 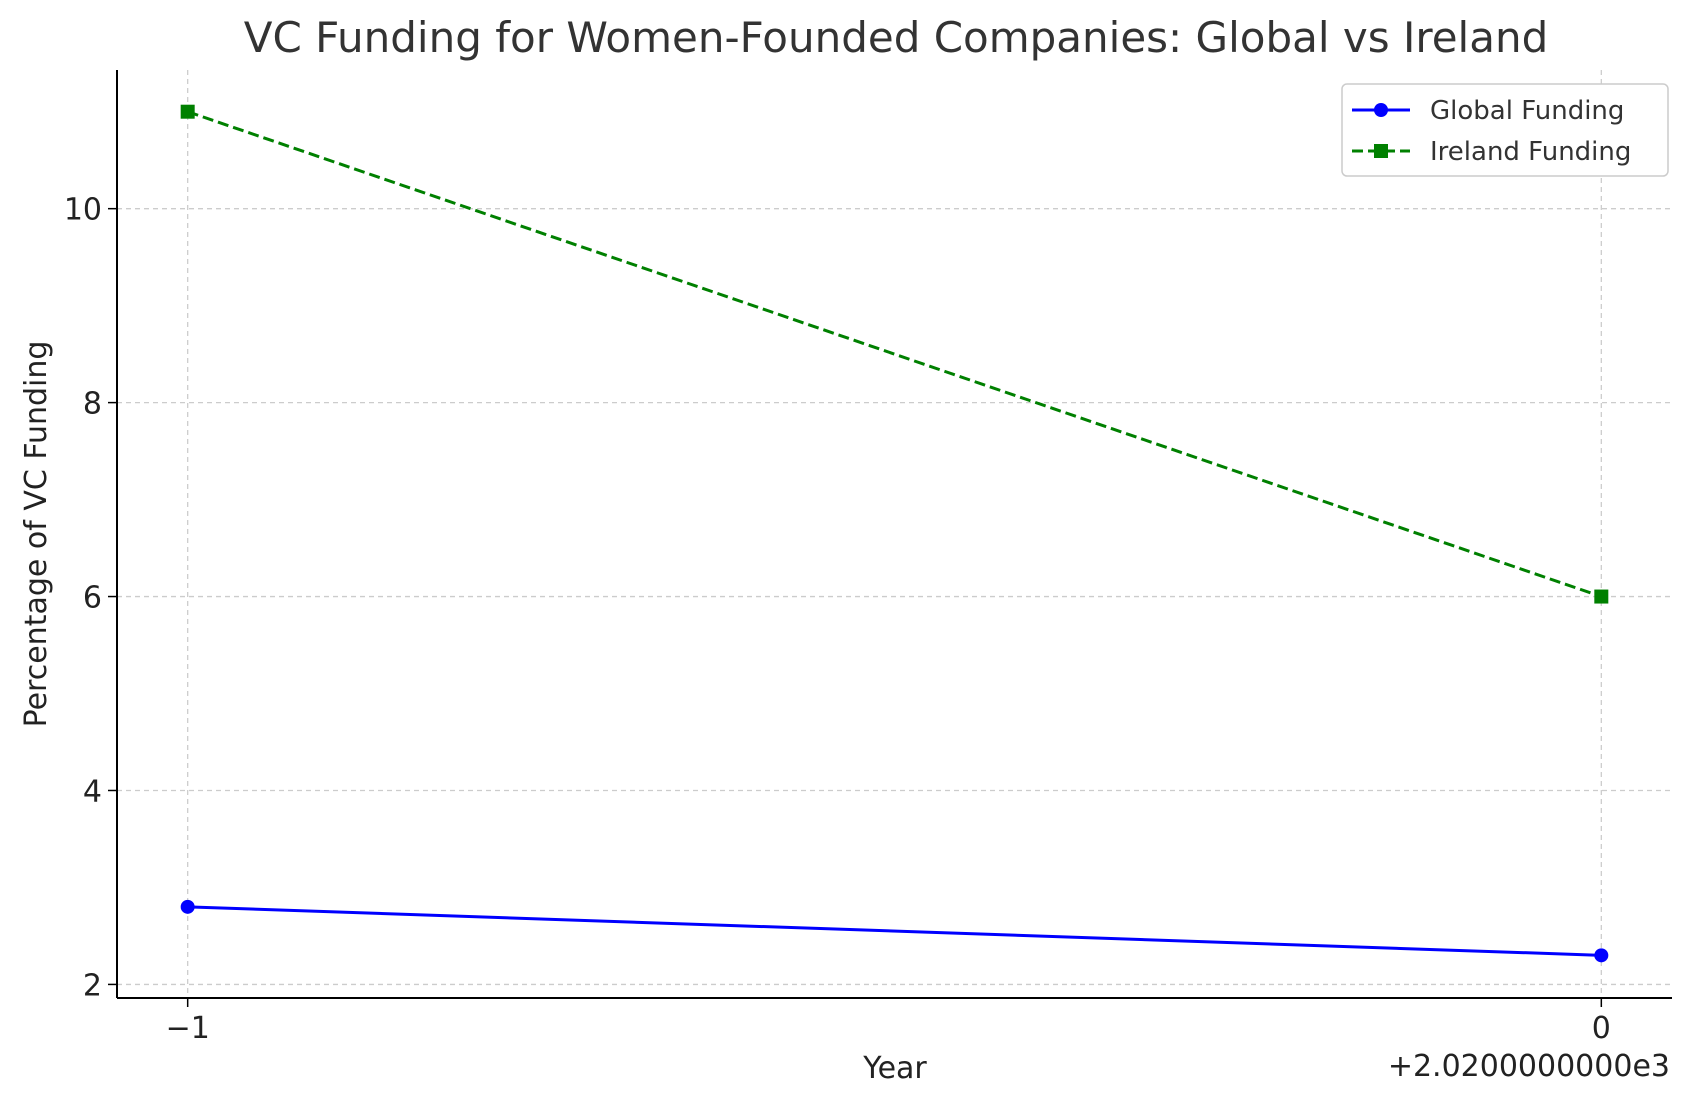 What do you see at coordinates (92, 985) in the screenshot?
I see `y-tick-label: 2` at bounding box center [92, 985].